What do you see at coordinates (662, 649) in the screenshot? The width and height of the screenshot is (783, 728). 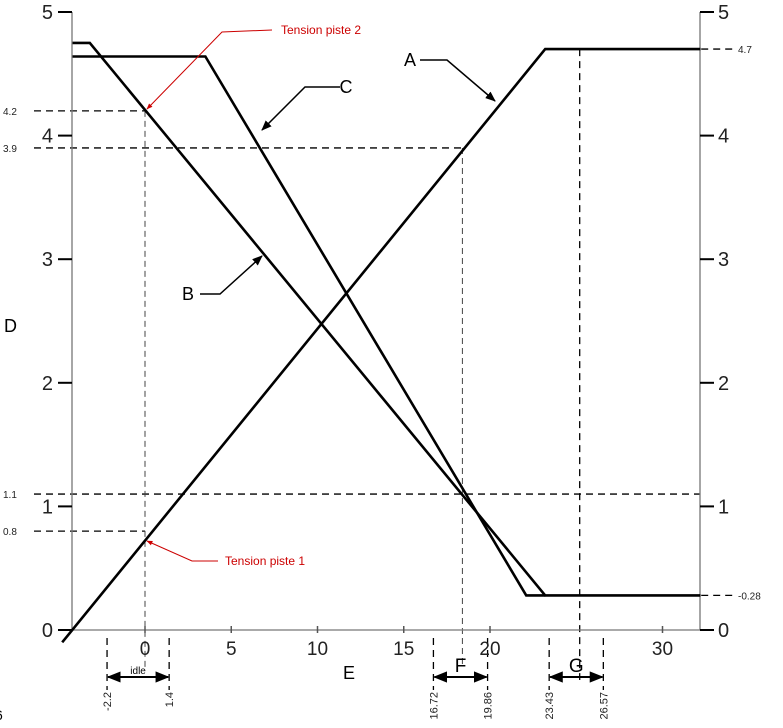 I see `x-tick-label: 30` at bounding box center [662, 649].